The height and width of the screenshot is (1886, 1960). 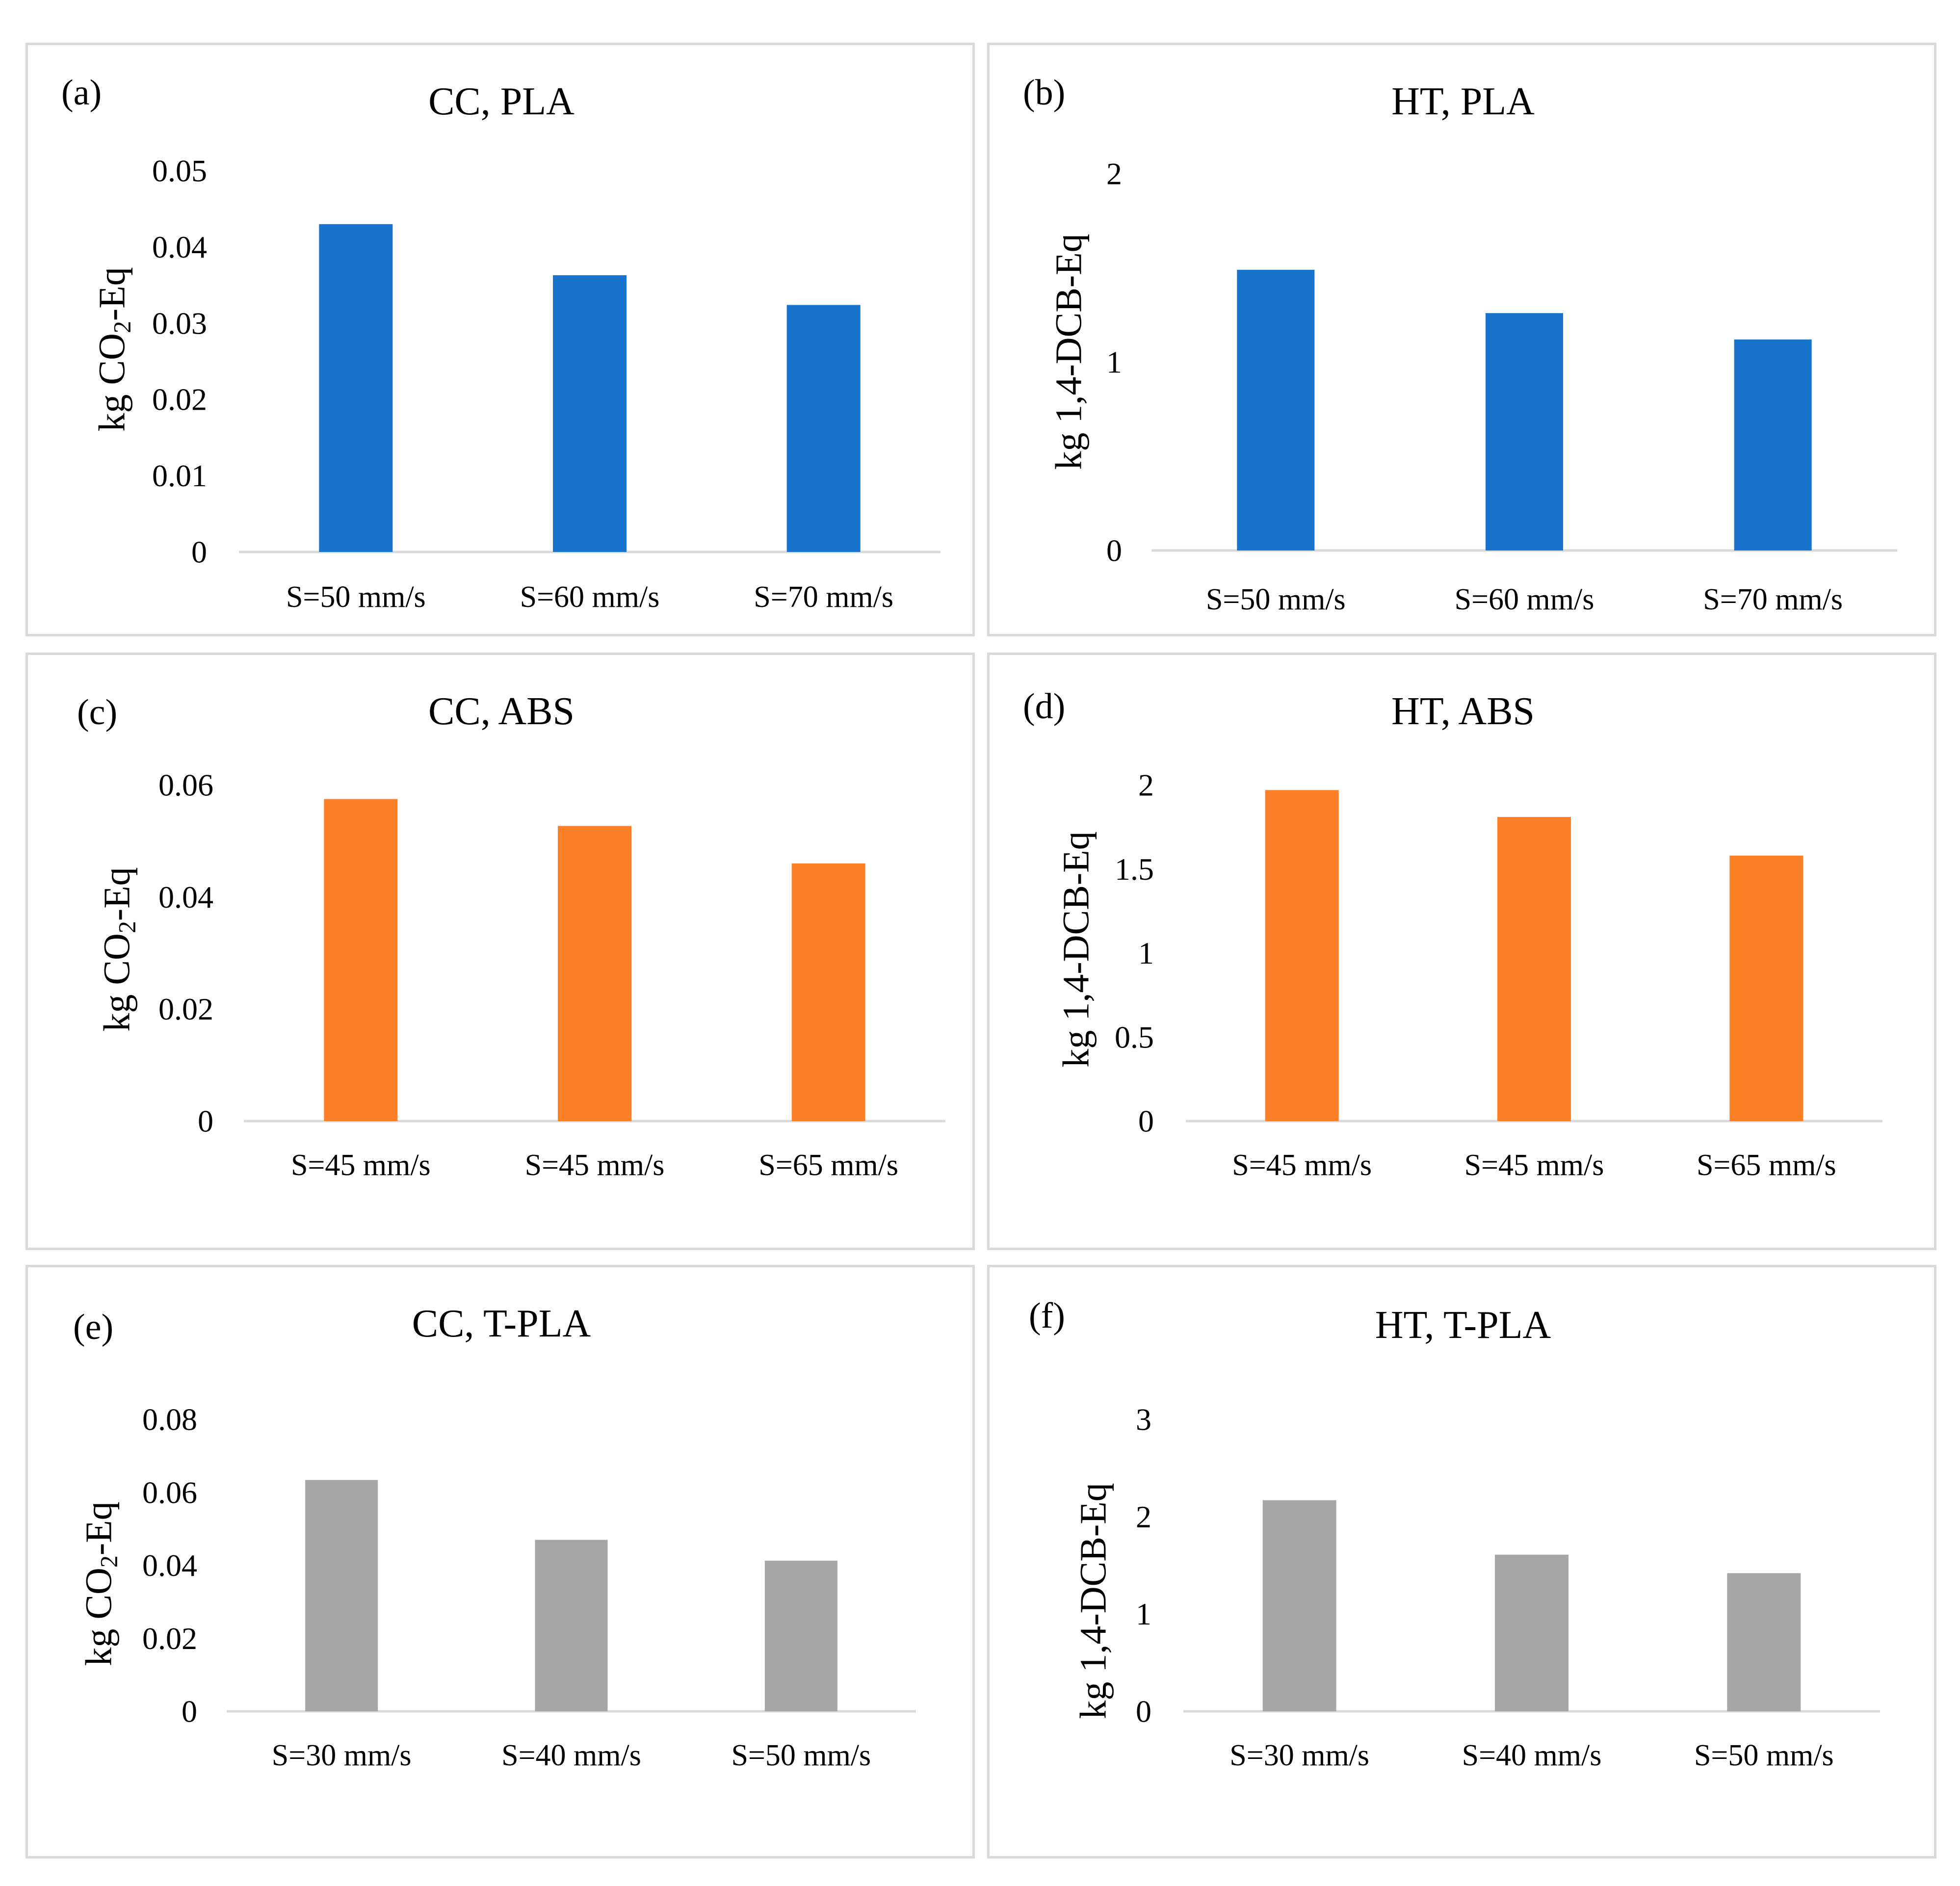 I want to click on panel-letter: (c), so click(x=97, y=712).